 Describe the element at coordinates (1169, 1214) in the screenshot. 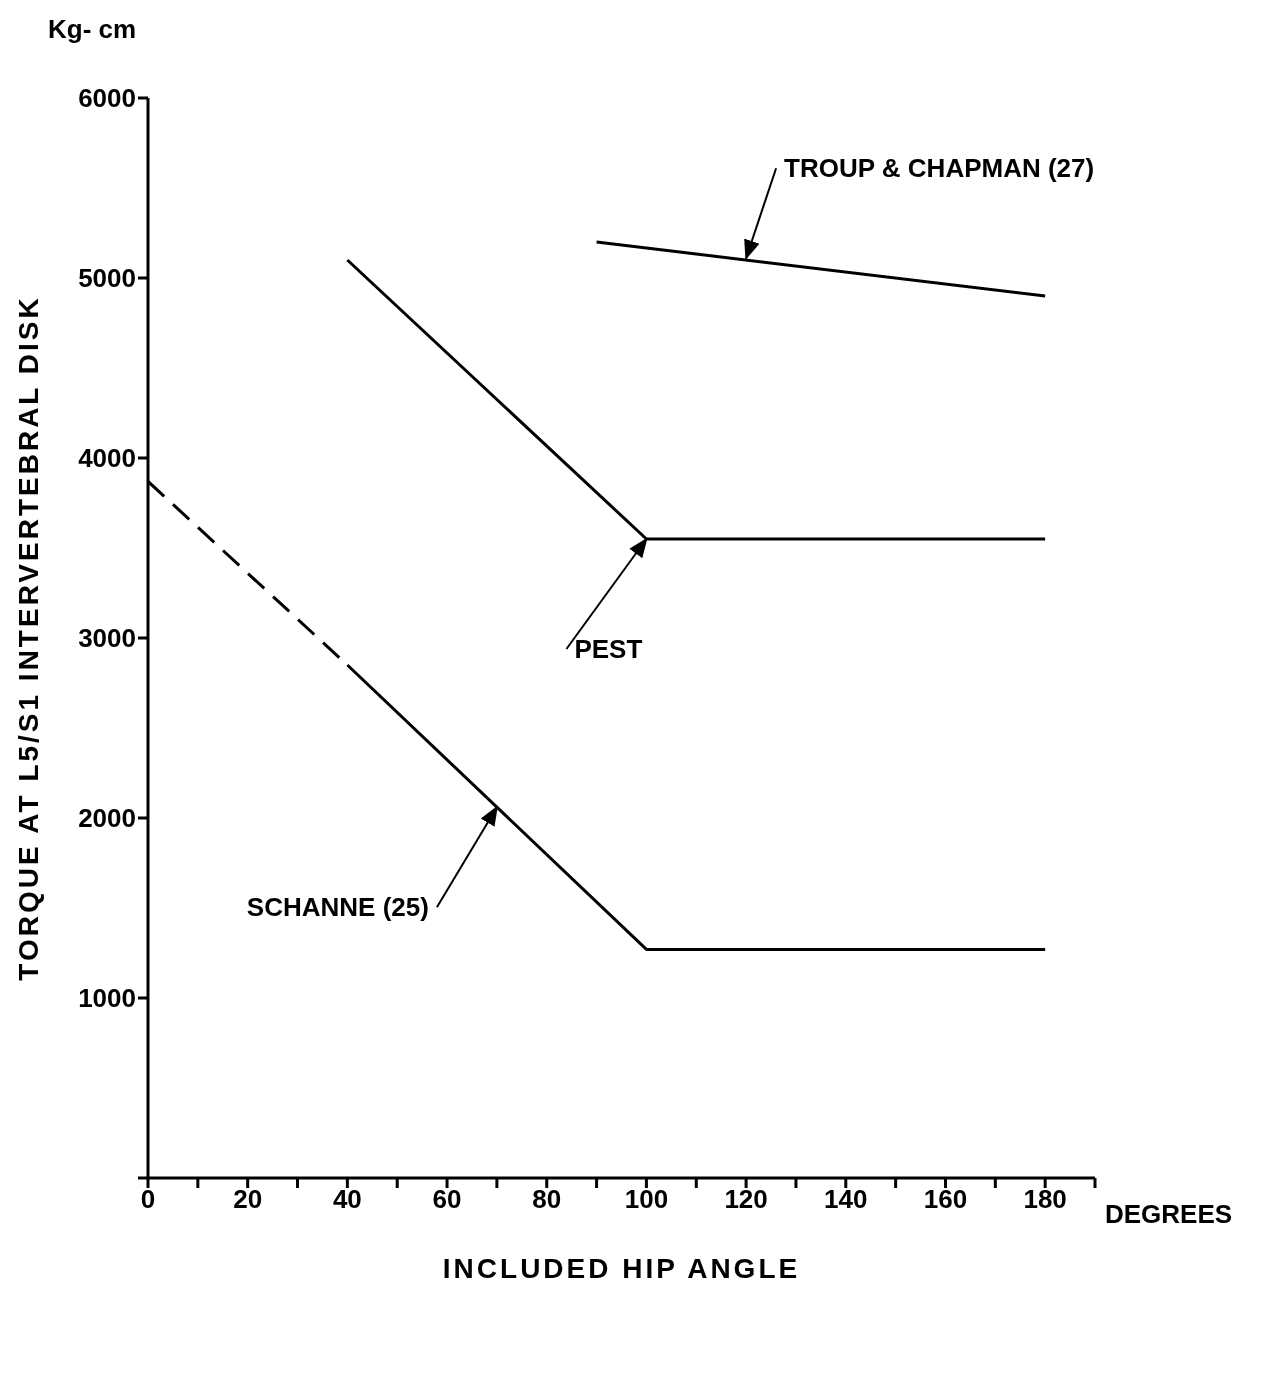

I see `text: DEGREES` at that location.